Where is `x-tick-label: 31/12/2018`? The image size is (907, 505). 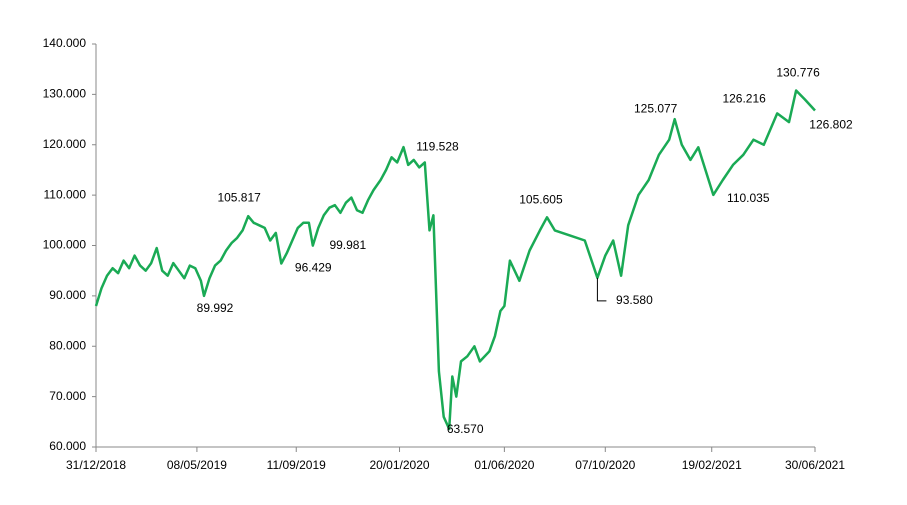
x-tick-label: 31/12/2018 is located at coordinates (96, 465).